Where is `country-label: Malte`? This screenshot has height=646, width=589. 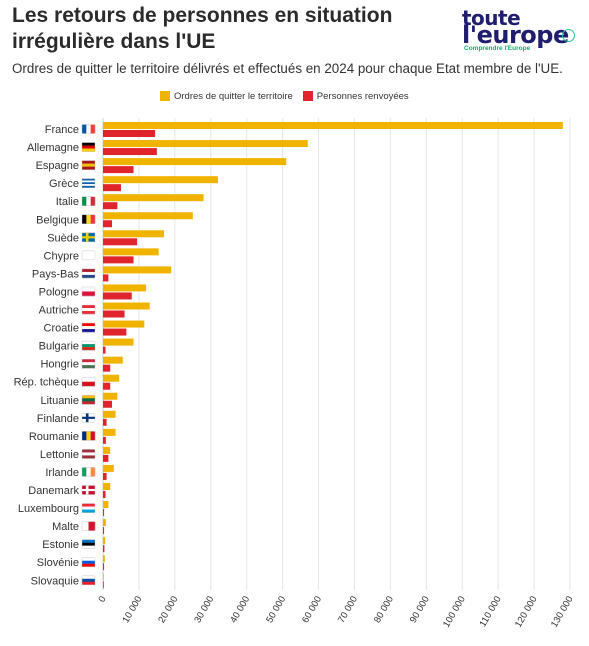 country-label: Malte is located at coordinates (65, 527).